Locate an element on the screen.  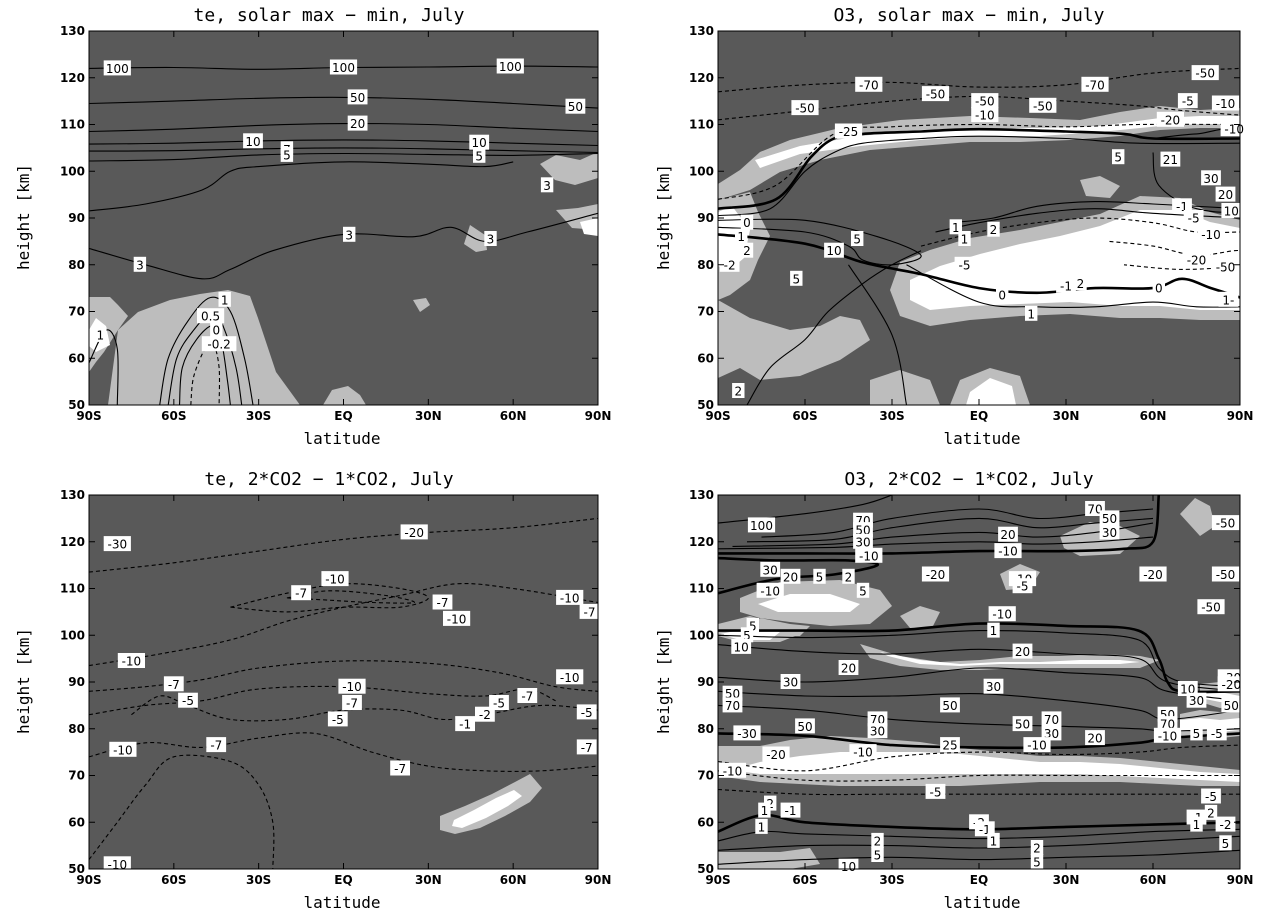
chart-title: te, solar max − min, July is located at coordinates (329, 15).